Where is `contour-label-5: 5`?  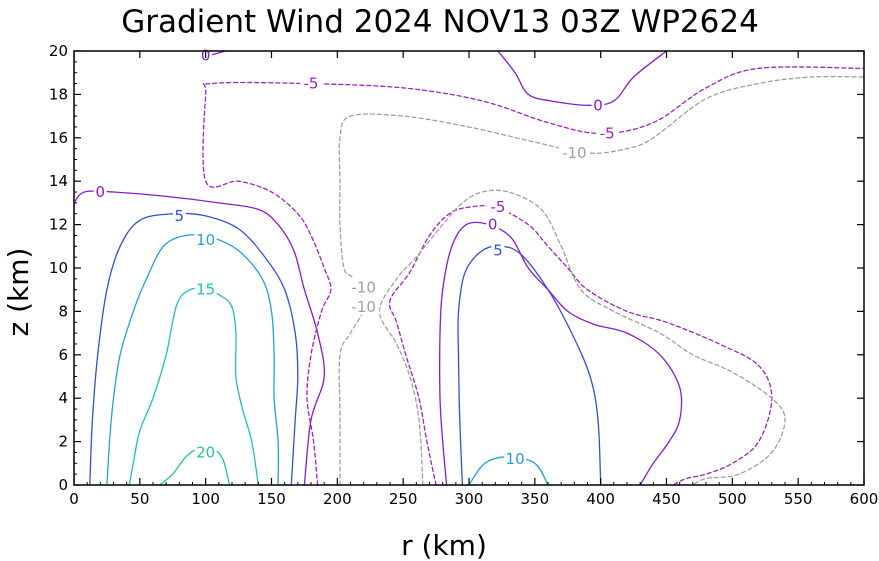
contour-label-5: 5 is located at coordinates (498, 251).